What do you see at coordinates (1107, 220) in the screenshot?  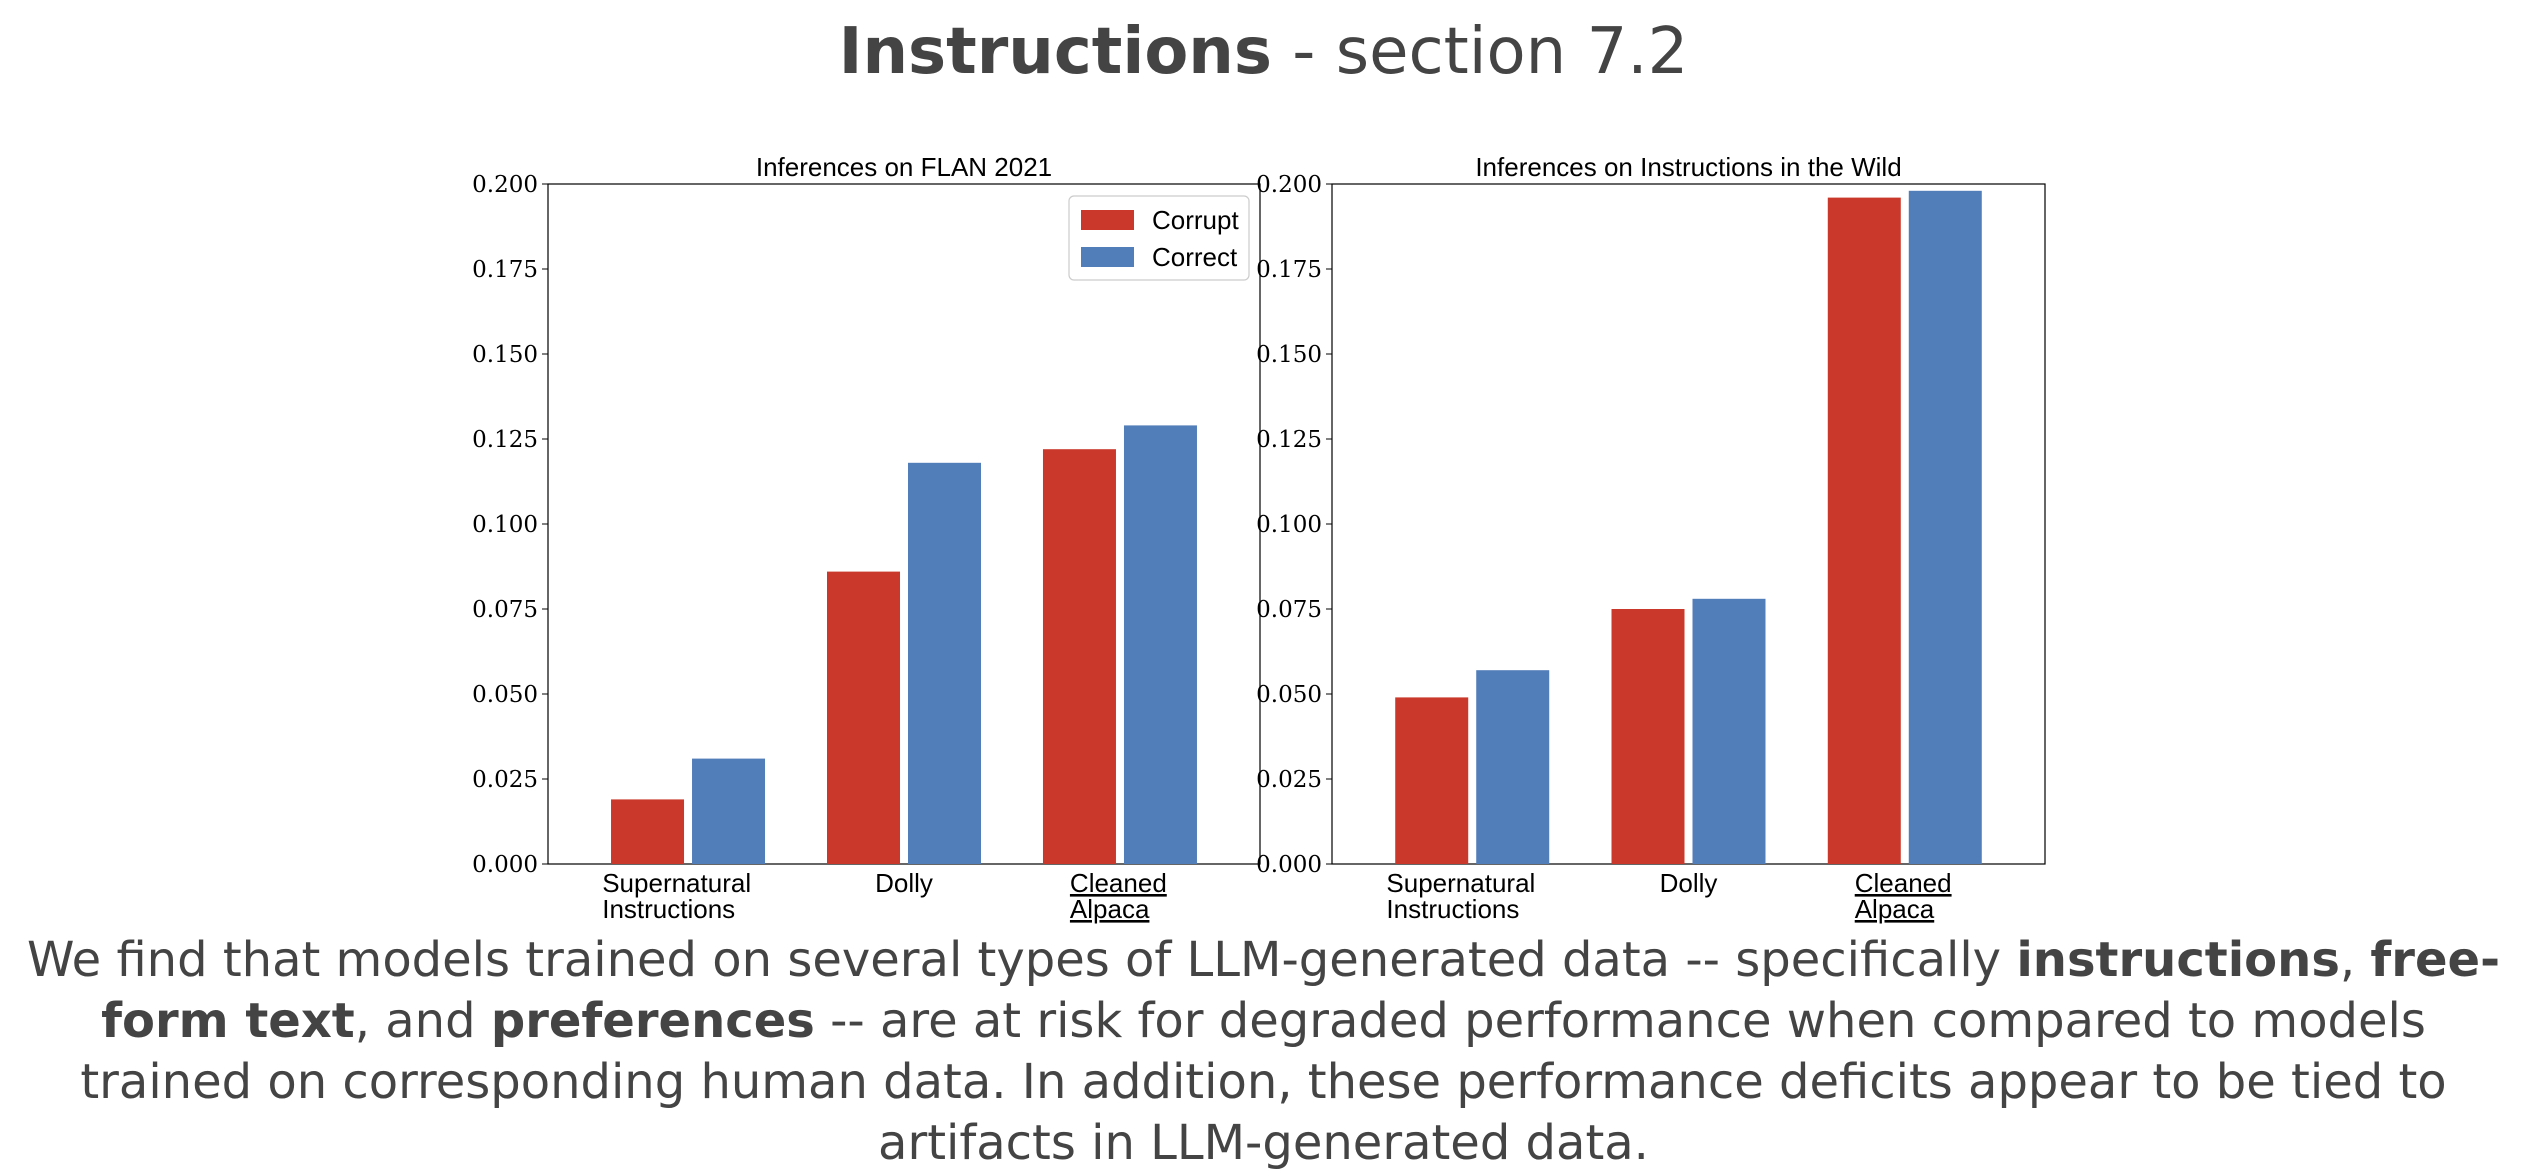 I see `legend-swatch-corrupt` at bounding box center [1107, 220].